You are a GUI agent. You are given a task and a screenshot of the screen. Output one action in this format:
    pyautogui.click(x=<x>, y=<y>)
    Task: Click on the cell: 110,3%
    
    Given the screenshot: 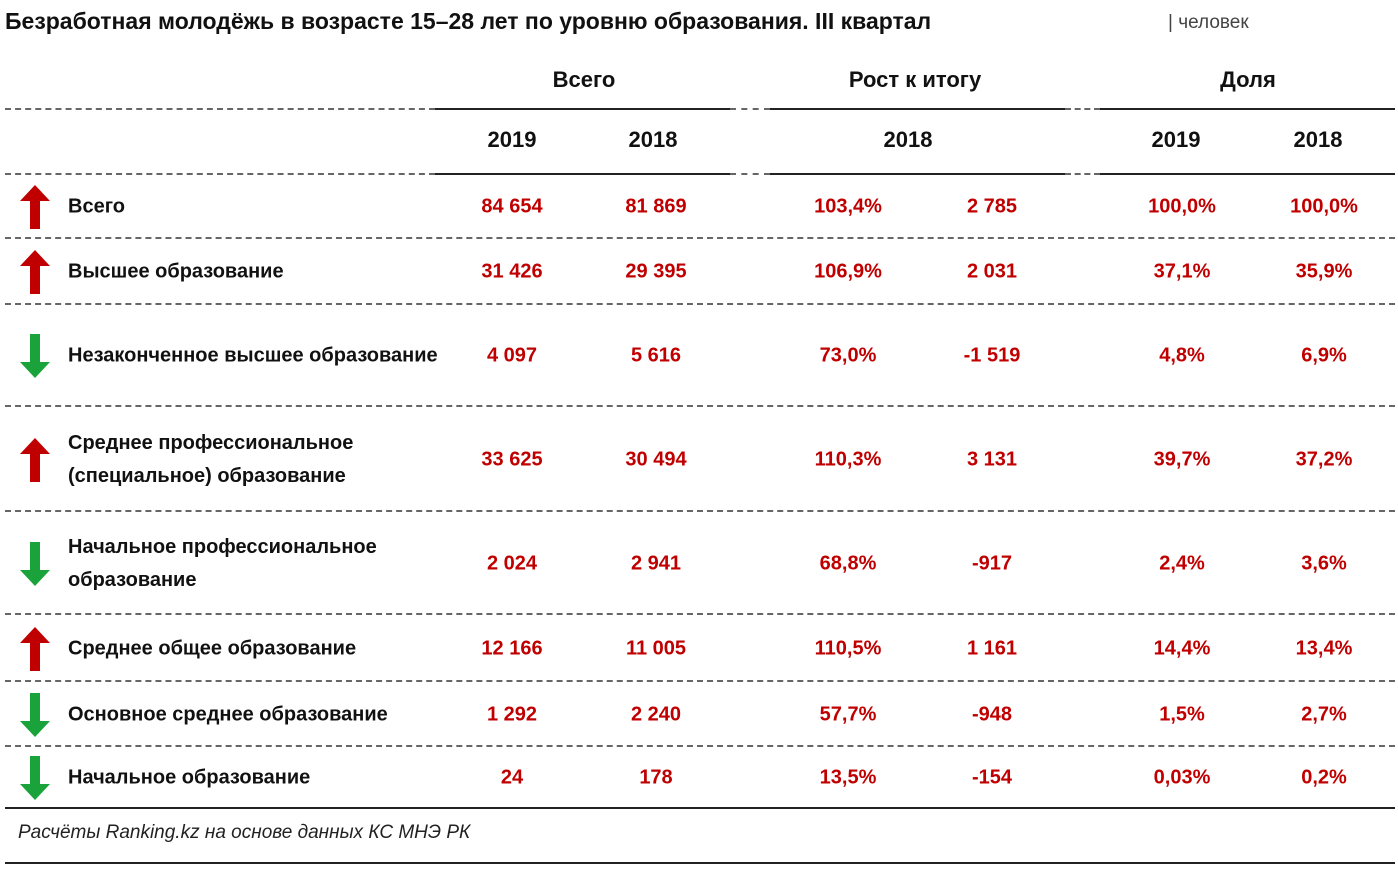 What is the action you would take?
    pyautogui.click(x=848, y=459)
    